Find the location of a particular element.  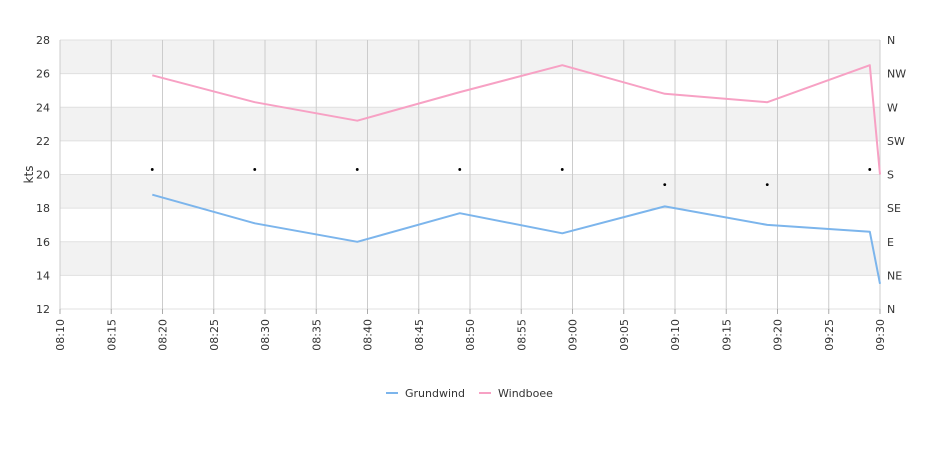

y2-axis-ticks: N NE E SE S SW W NW N is located at coordinates (896, 175).